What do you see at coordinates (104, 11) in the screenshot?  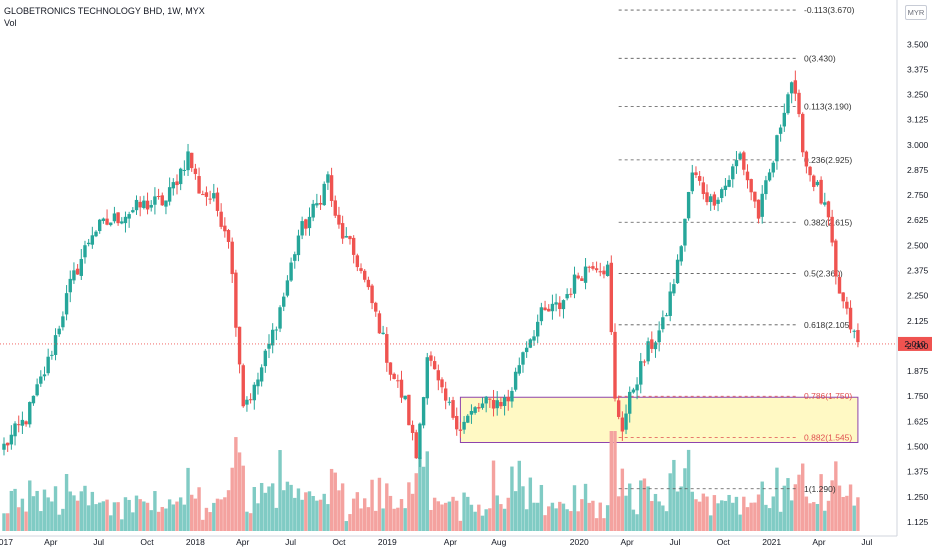 I see `symbol-title: GLOBETRONICS TECHNOLOGY BHD, 1W, MYX` at bounding box center [104, 11].